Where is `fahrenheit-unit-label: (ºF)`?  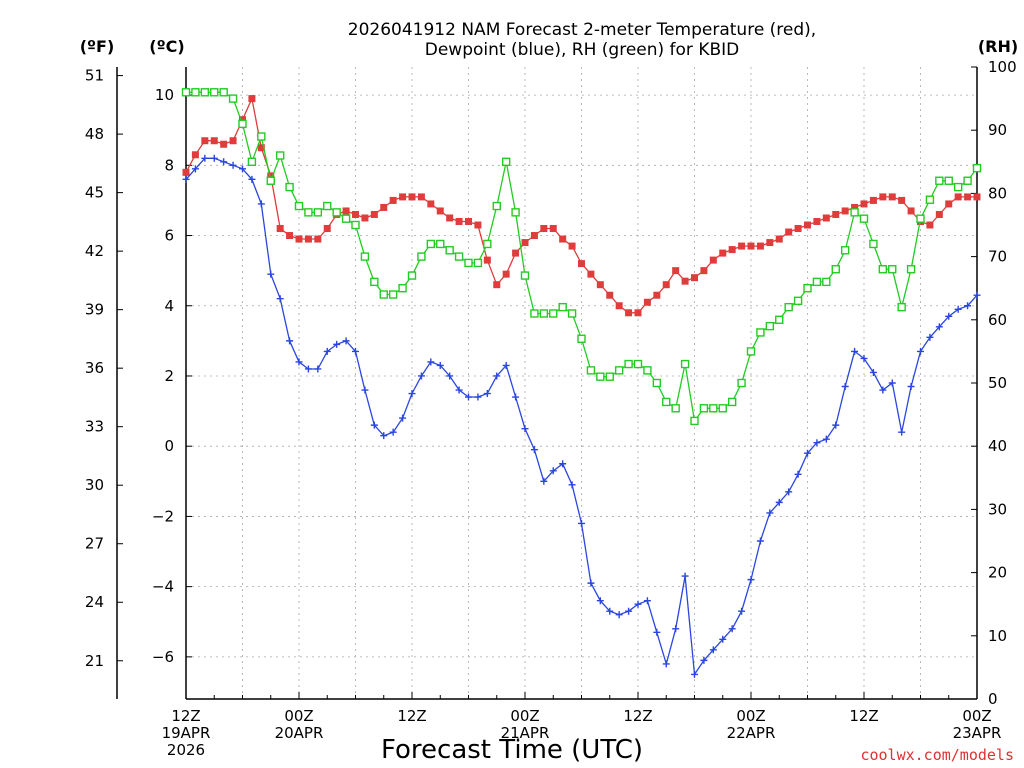 fahrenheit-unit-label: (ºF) is located at coordinates (97, 46).